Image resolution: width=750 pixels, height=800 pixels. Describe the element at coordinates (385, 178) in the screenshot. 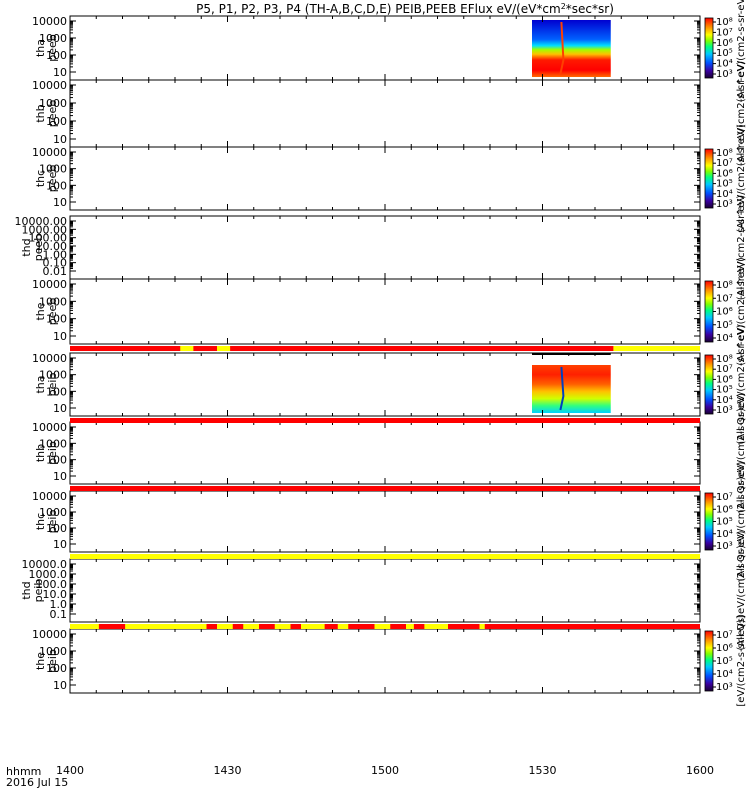

I see `panel-frame-thc-peeb` at that location.